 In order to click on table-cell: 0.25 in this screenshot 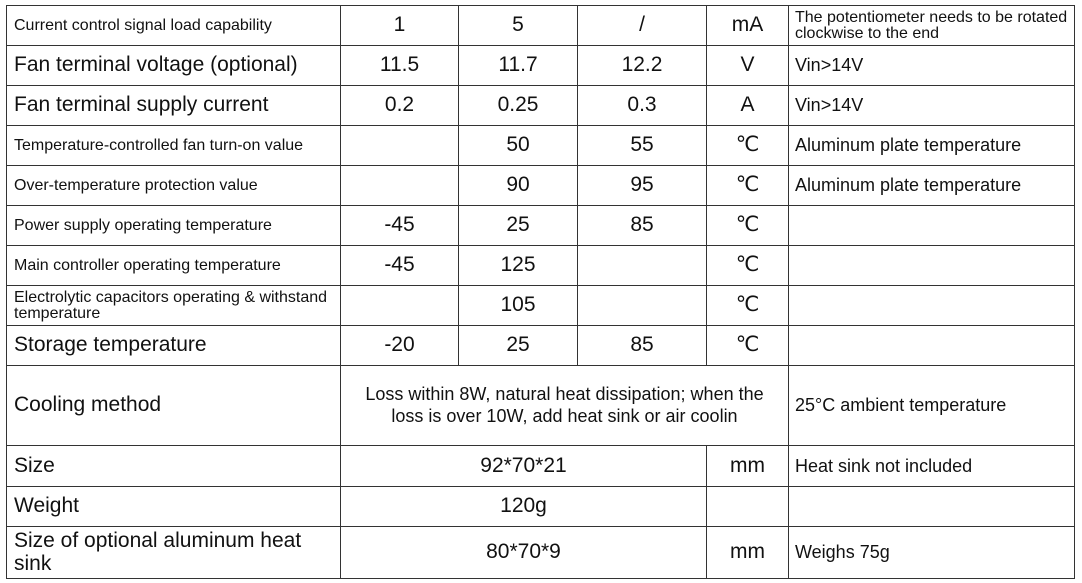, I will do `click(518, 105)`.